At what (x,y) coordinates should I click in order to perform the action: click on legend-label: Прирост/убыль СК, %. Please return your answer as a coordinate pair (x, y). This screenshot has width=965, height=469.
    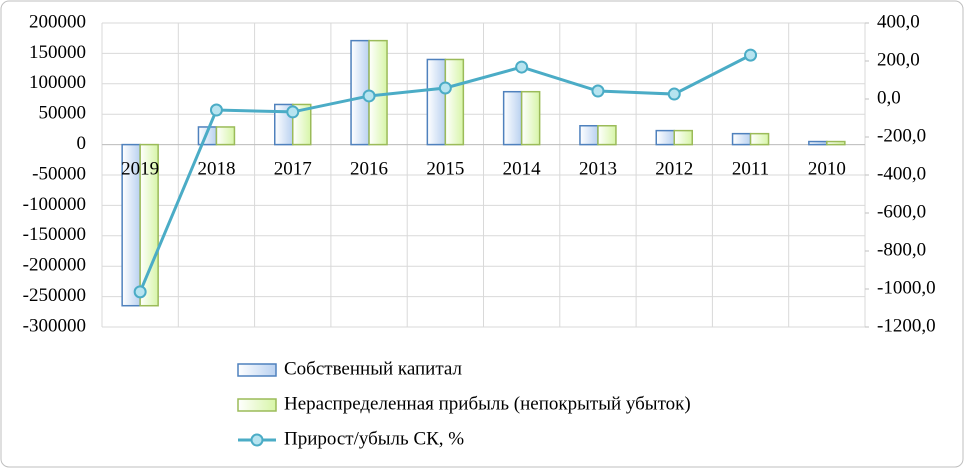
    Looking at the image, I should click on (374, 438).